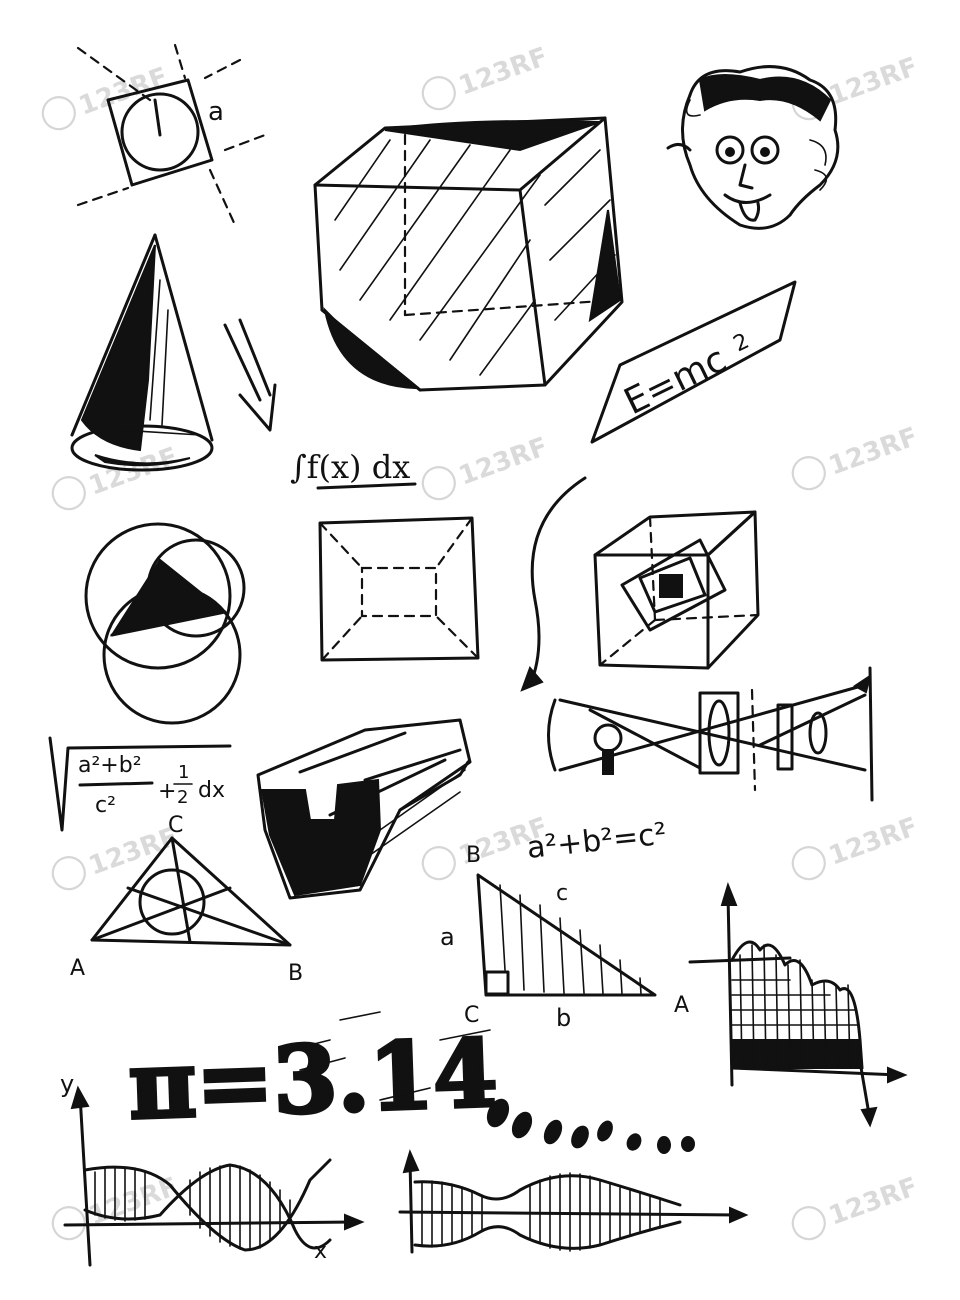  What do you see at coordinates (753, 147) in the screenshot?
I see `einstein-face-doodle` at bounding box center [753, 147].